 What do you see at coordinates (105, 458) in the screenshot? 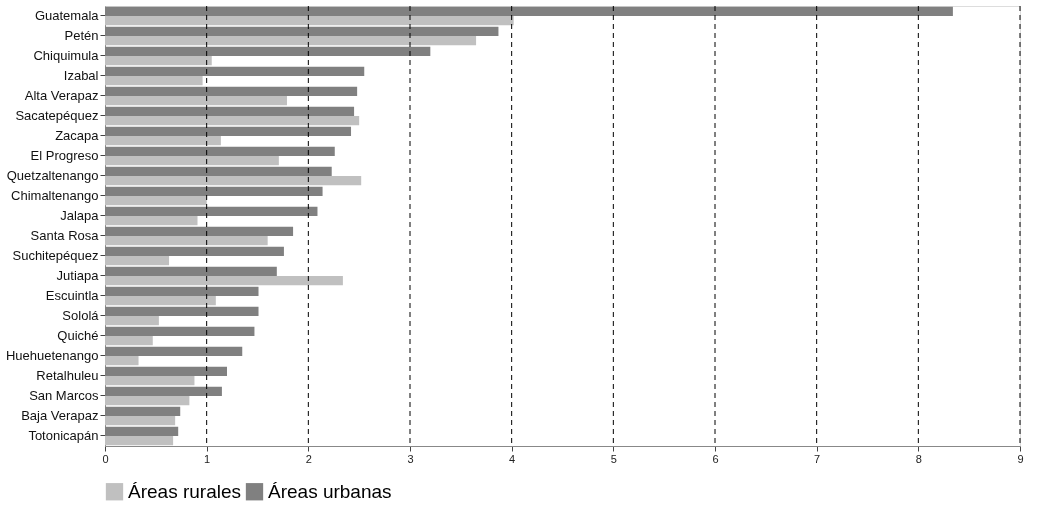
I see `x-tick-label: 0` at bounding box center [105, 458].